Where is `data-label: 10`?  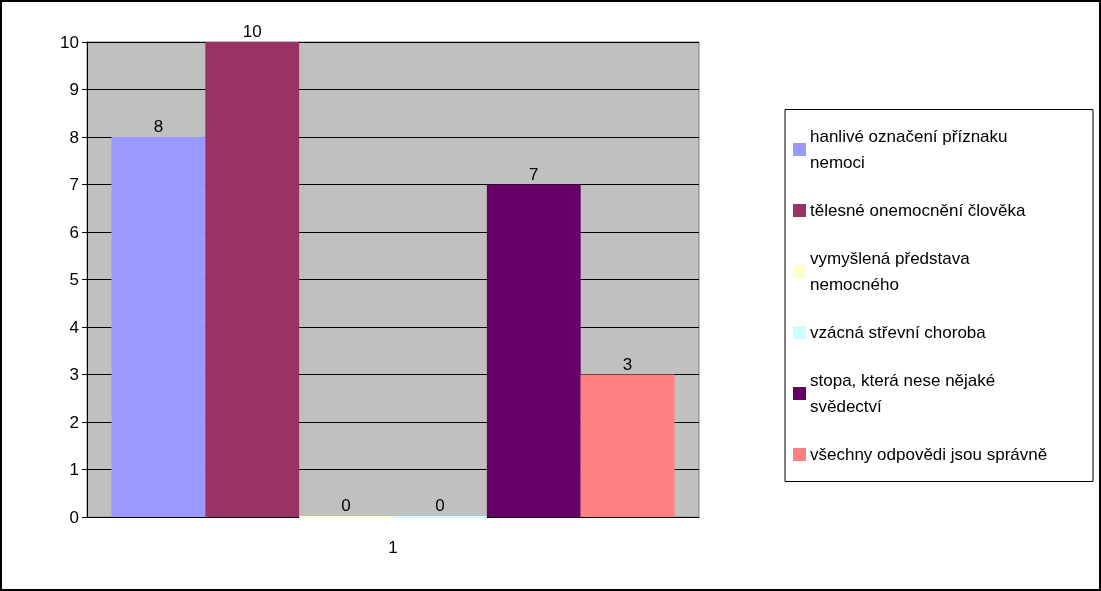
data-label: 10 is located at coordinates (252, 31).